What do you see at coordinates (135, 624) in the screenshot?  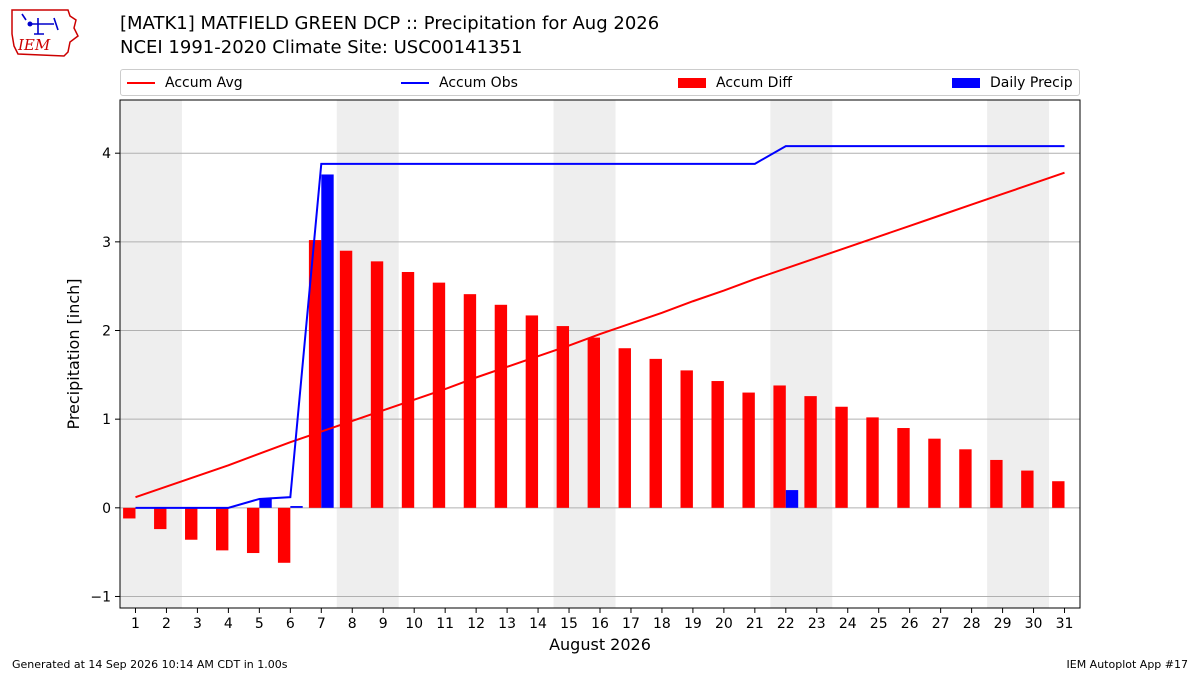 I see `x-tick-label: 1` at bounding box center [135, 624].